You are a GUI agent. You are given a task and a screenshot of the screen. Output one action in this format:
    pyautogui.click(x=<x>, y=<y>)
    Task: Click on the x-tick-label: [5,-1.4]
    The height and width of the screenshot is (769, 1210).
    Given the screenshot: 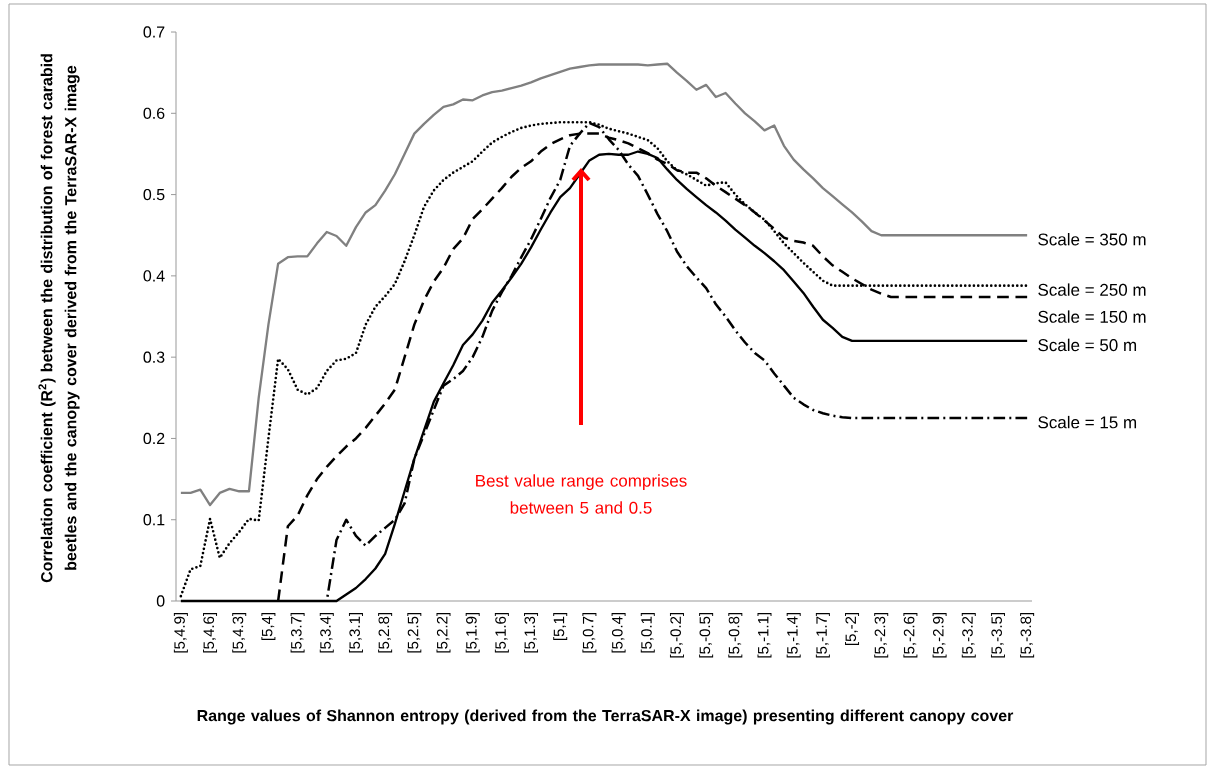 What is the action you would take?
    pyautogui.click(x=793, y=635)
    